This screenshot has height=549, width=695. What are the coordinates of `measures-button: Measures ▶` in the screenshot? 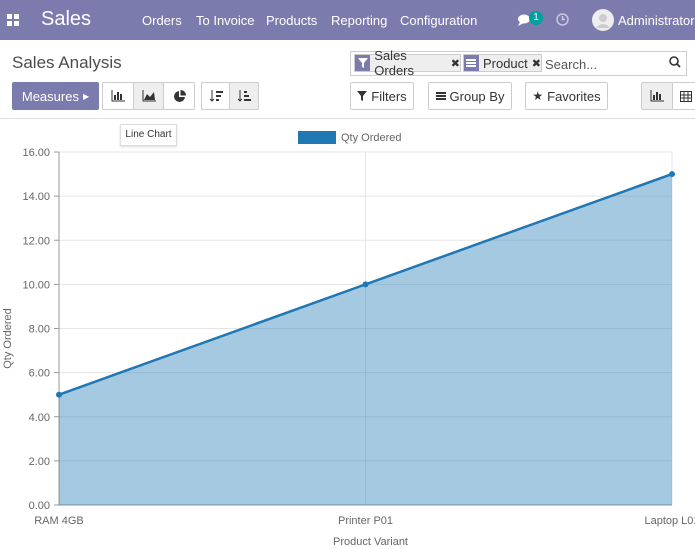 It's located at (55, 96).